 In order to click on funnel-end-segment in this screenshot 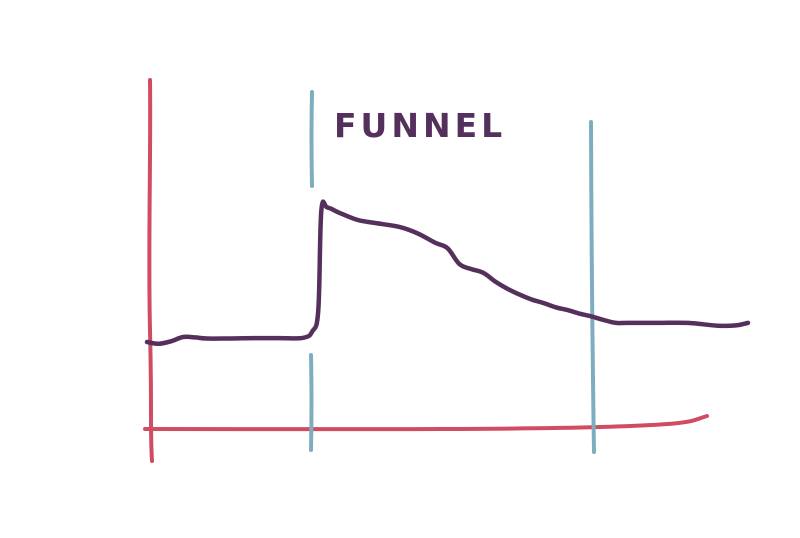, I will do `click(592, 287)`.